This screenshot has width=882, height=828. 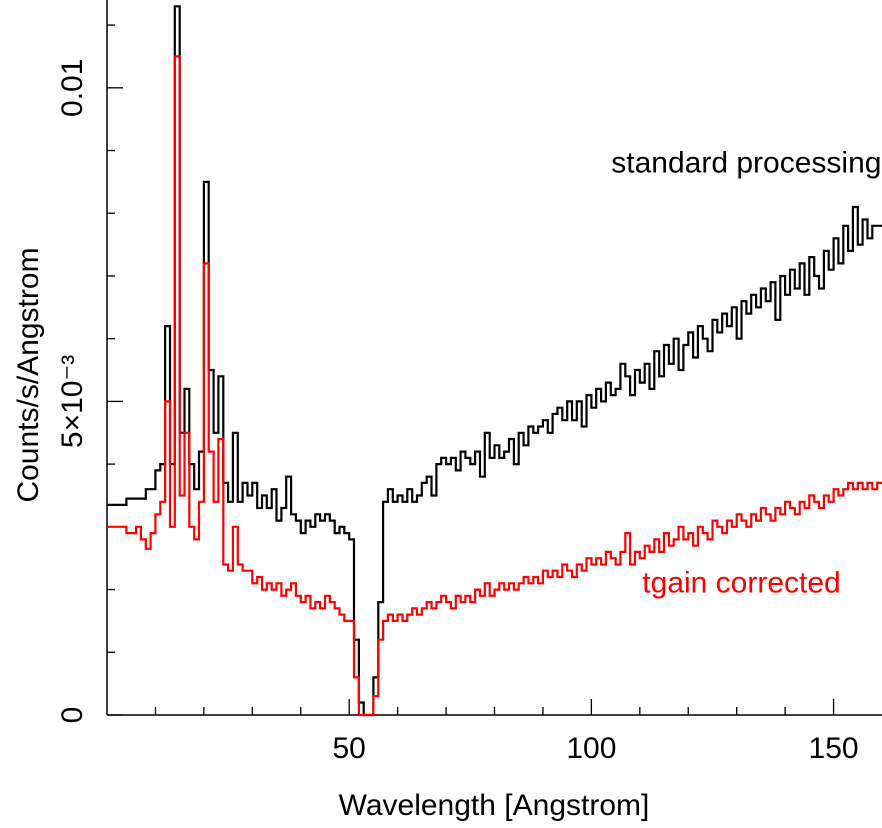 I want to click on x-tick-label: 100, so click(x=591, y=748).